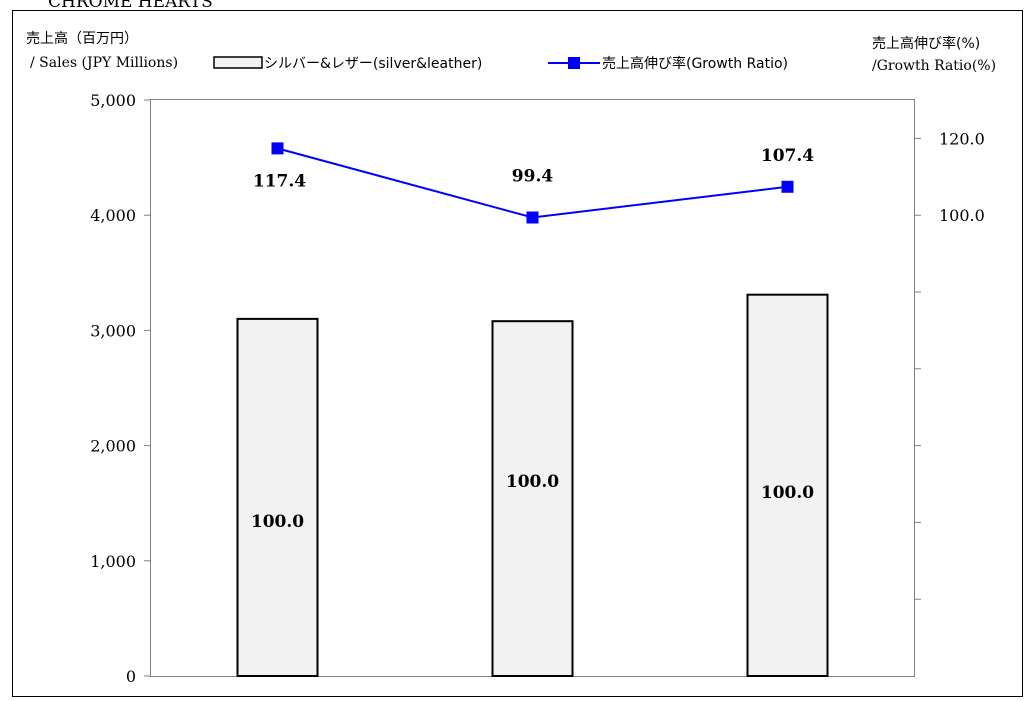 Image resolution: width=1026 pixels, height=701 pixels. What do you see at coordinates (113, 215) in the screenshot?
I see `y-left-tick-label: 4,000` at bounding box center [113, 215].